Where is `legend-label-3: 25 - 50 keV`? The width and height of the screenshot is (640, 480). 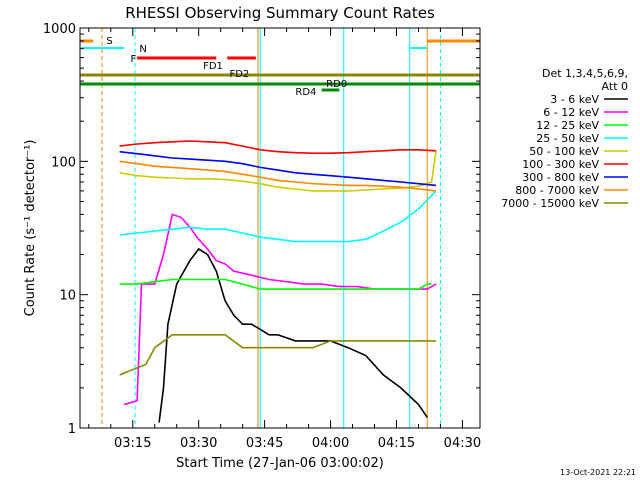 legend-label-3: 25 - 50 keV is located at coordinates (567, 138).